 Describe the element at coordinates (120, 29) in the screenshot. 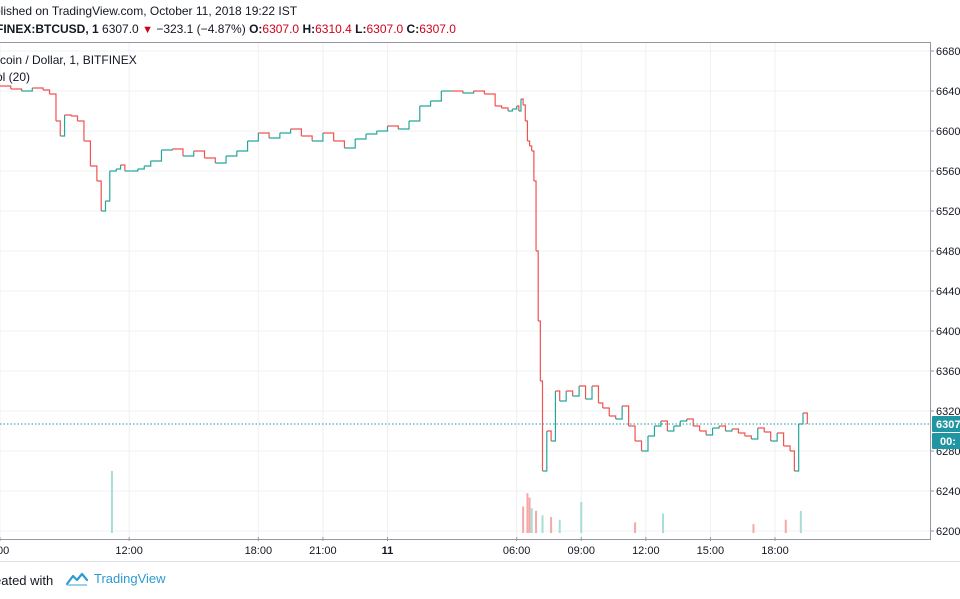

I see `last-price-value: 6307.0` at that location.